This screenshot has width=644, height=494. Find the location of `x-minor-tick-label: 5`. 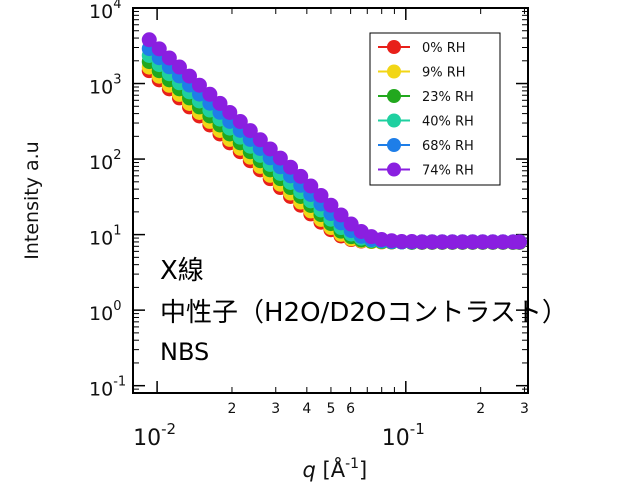

x-minor-tick-label: 5 is located at coordinates (330, 409).